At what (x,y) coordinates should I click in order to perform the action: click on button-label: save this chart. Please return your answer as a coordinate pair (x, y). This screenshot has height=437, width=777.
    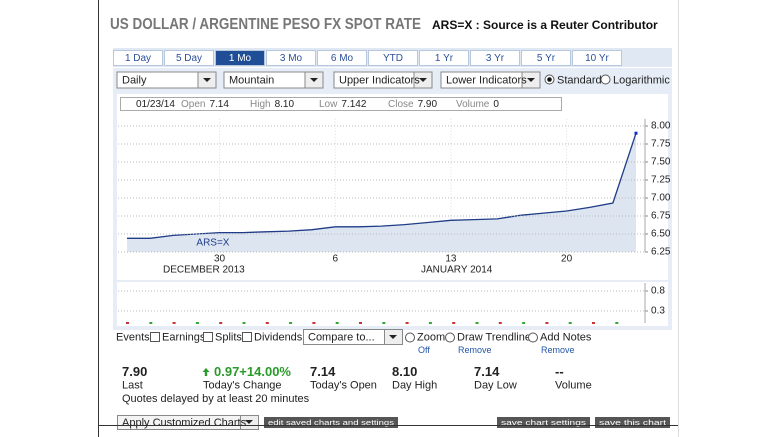
    Looking at the image, I should click on (632, 423).